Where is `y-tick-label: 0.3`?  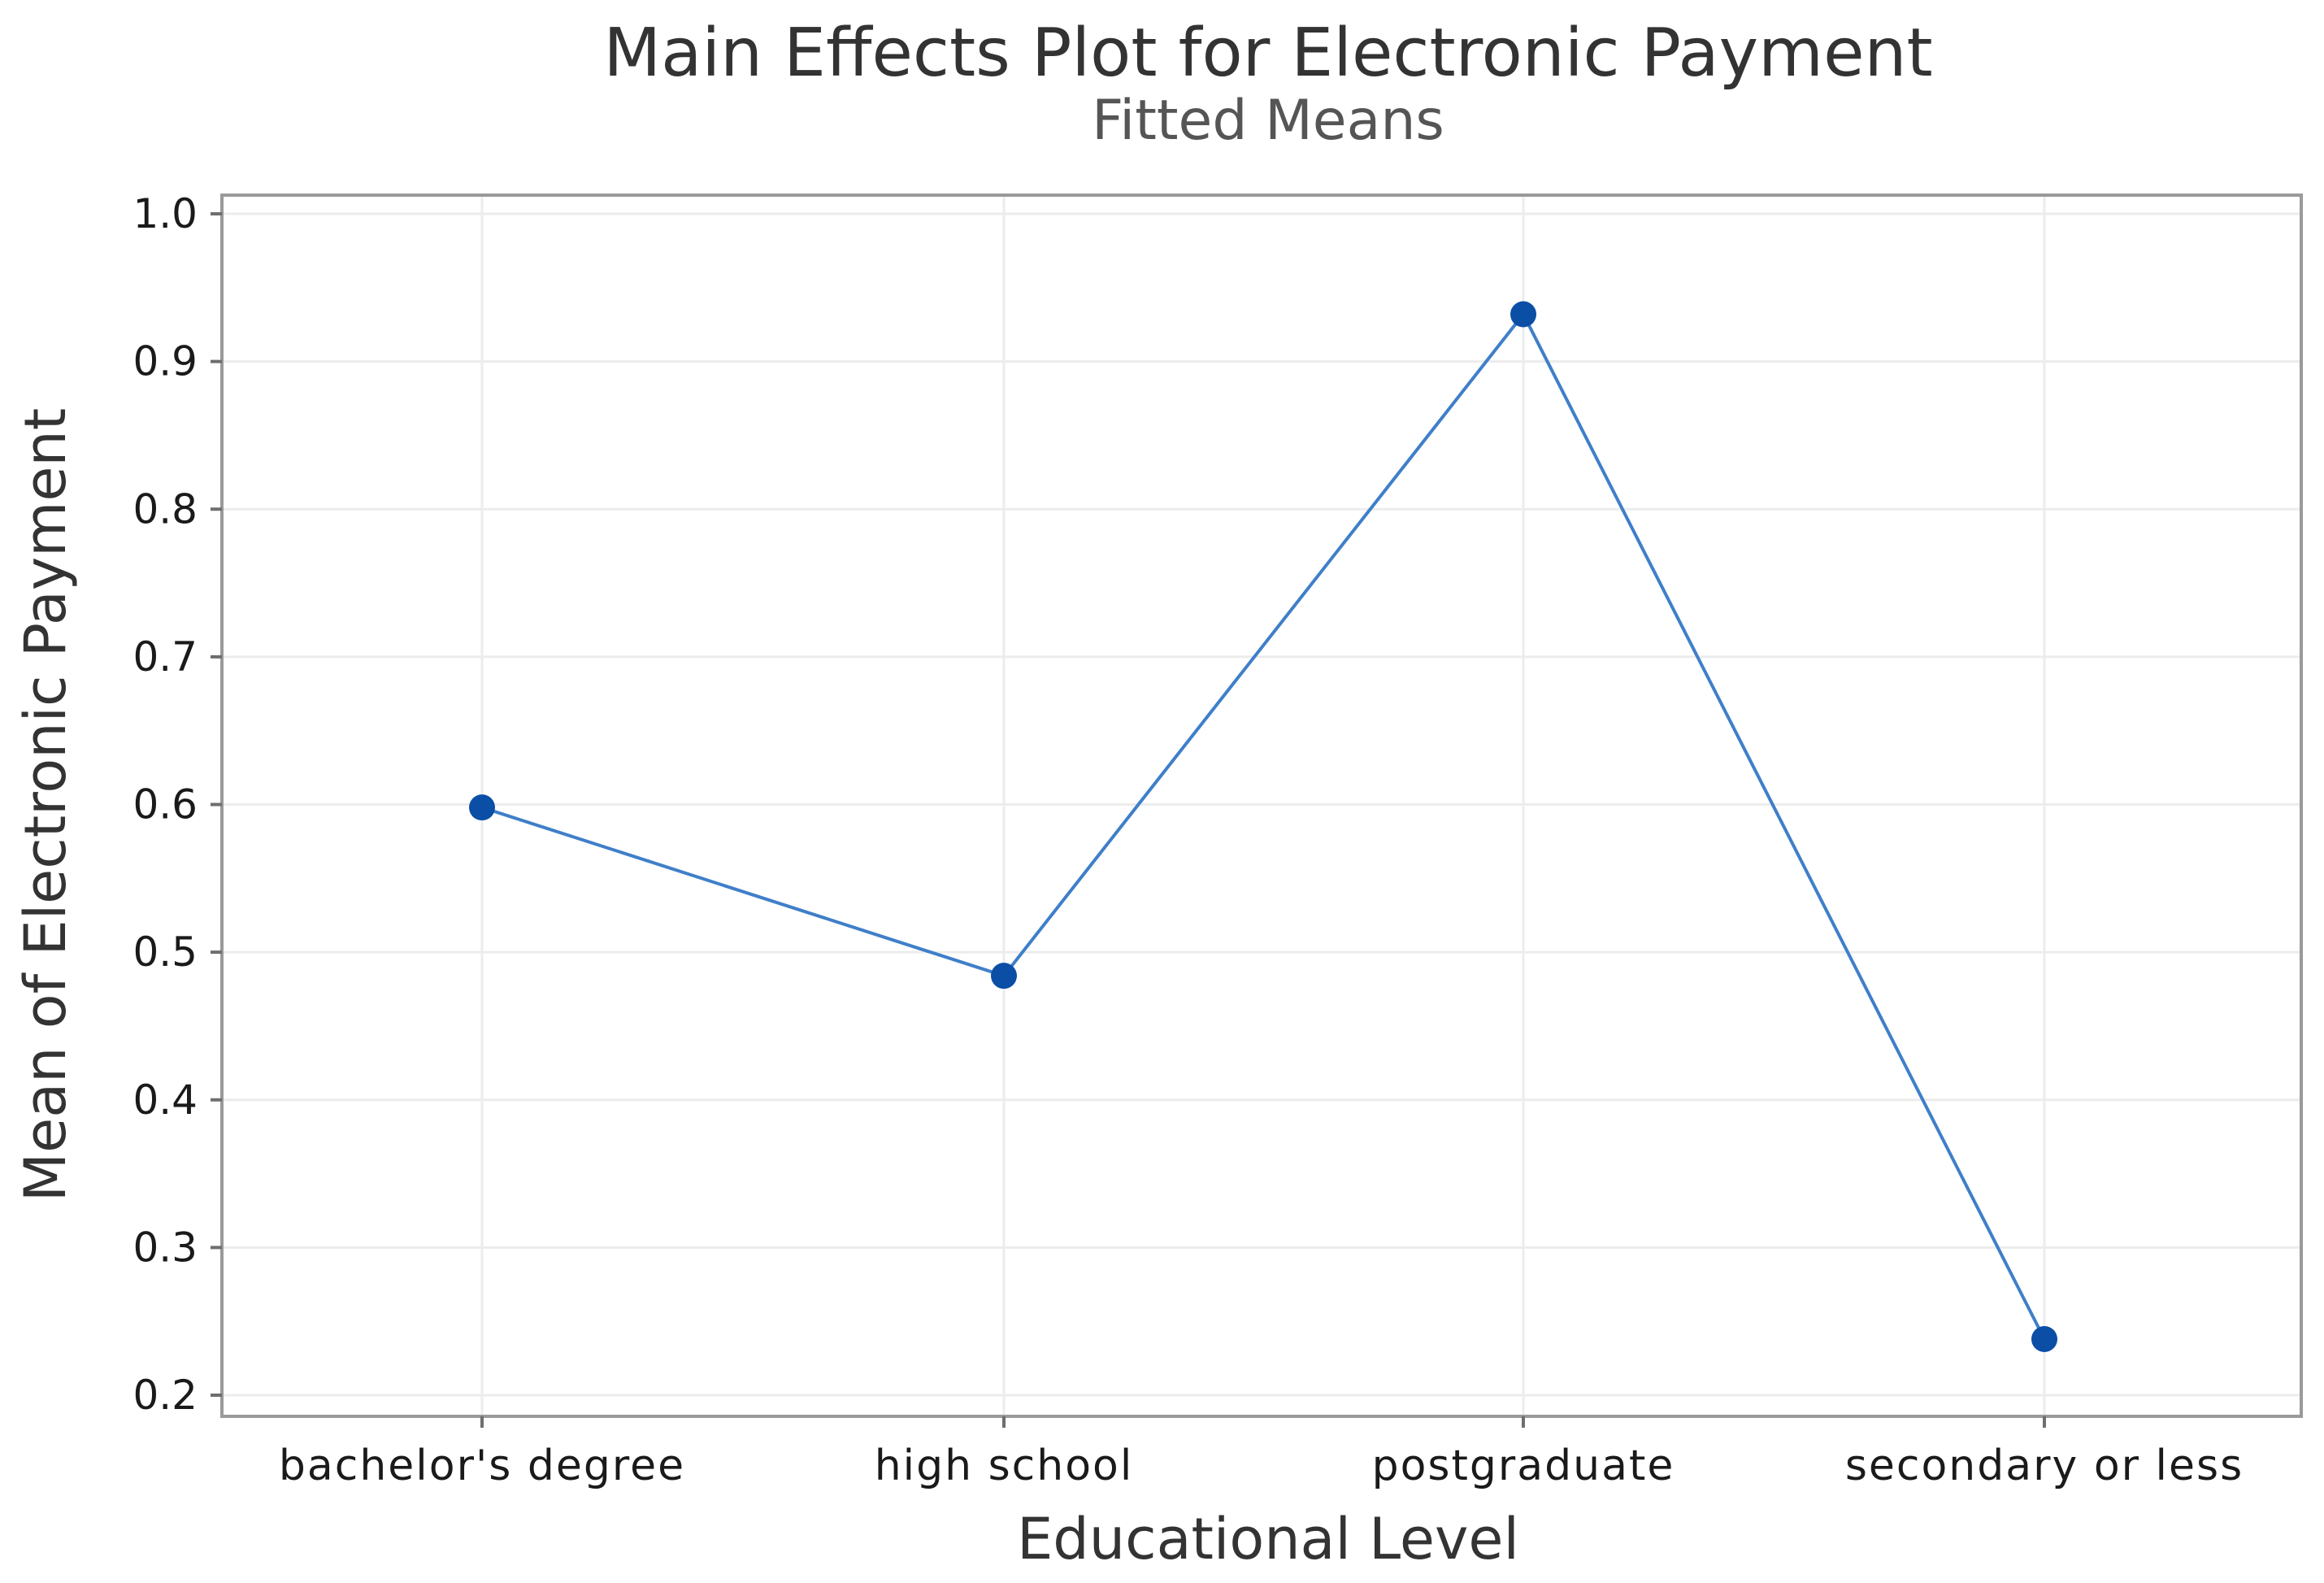 y-tick-label: 0.3 is located at coordinates (165, 1247).